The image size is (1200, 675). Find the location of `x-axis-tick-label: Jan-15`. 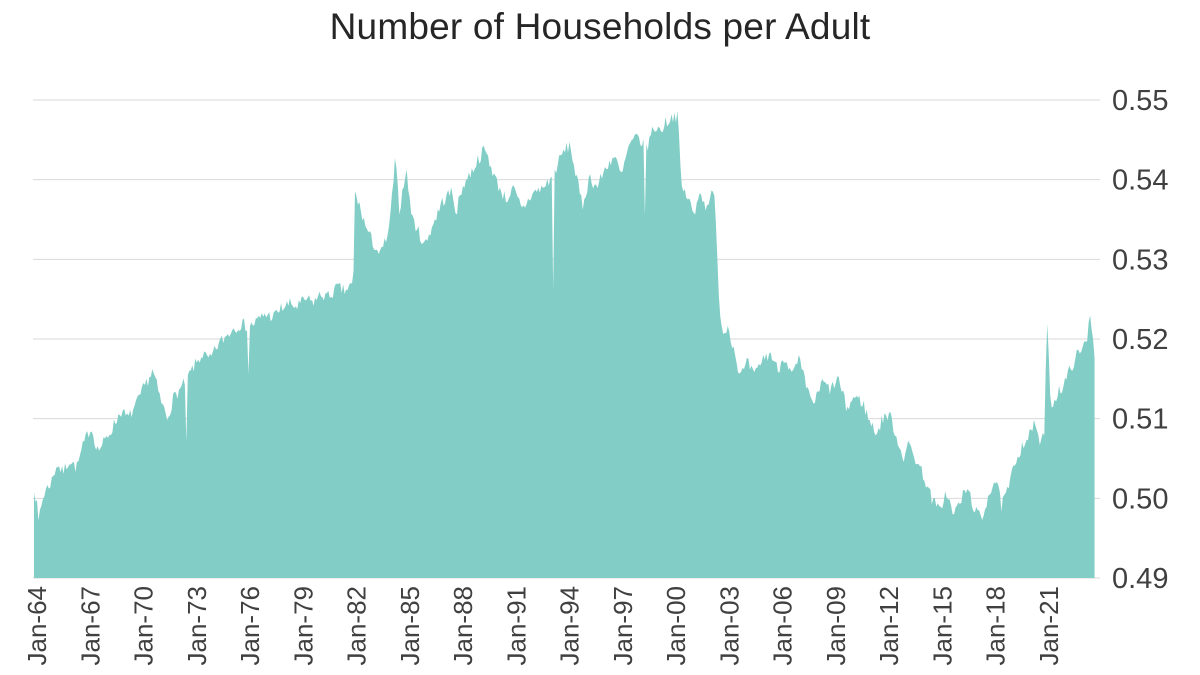

x-axis-tick-label: Jan-15 is located at coordinates (942, 626).